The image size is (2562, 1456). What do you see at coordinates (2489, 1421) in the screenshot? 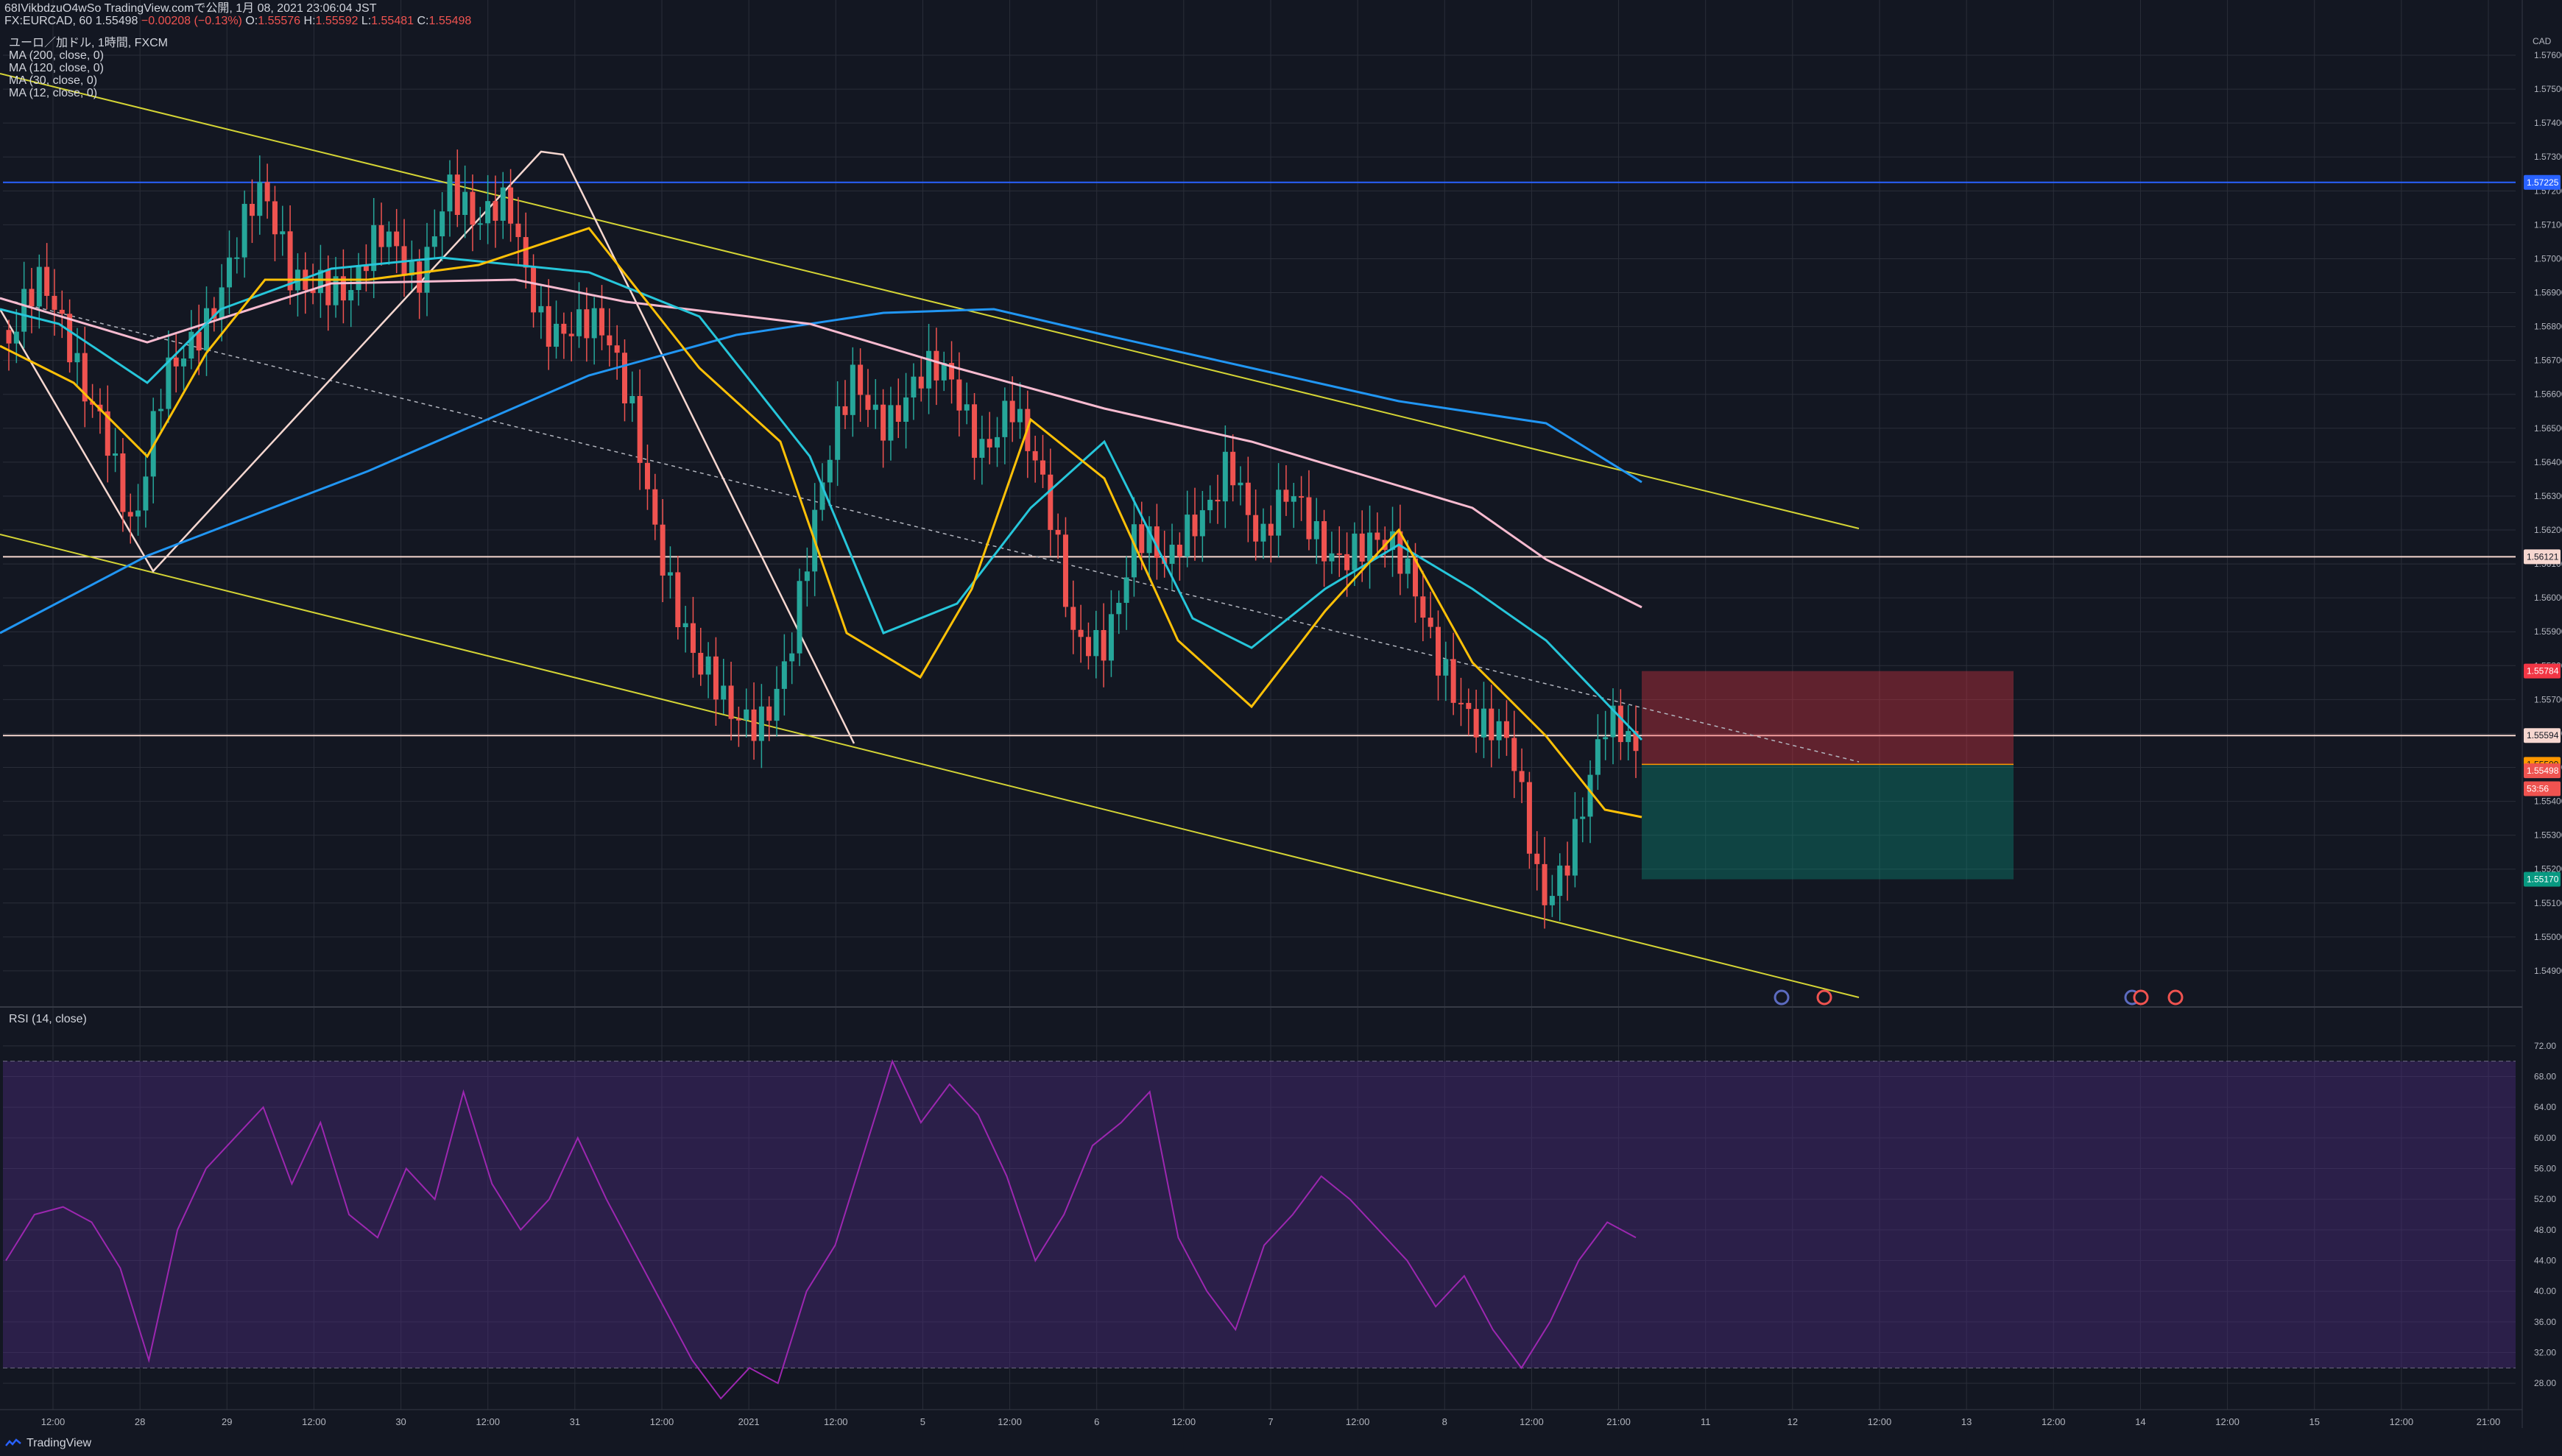
I see `time-tick-label: 21:00` at bounding box center [2489, 1421].